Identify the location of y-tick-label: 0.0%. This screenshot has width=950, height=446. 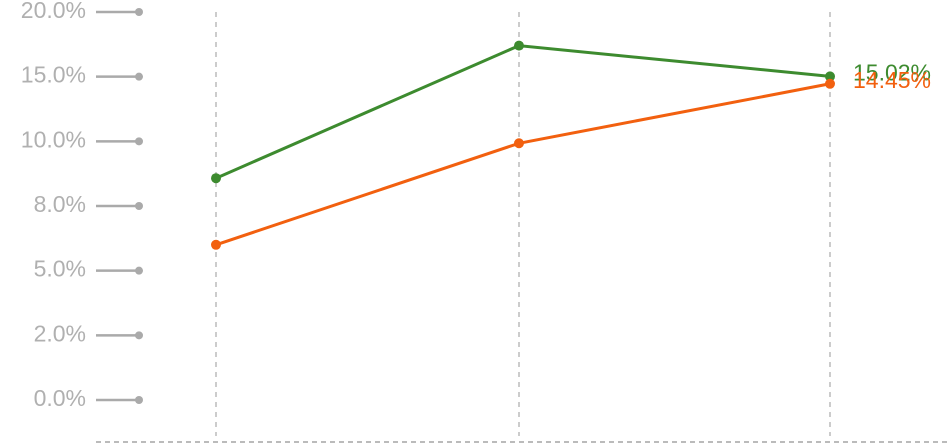
(60, 398).